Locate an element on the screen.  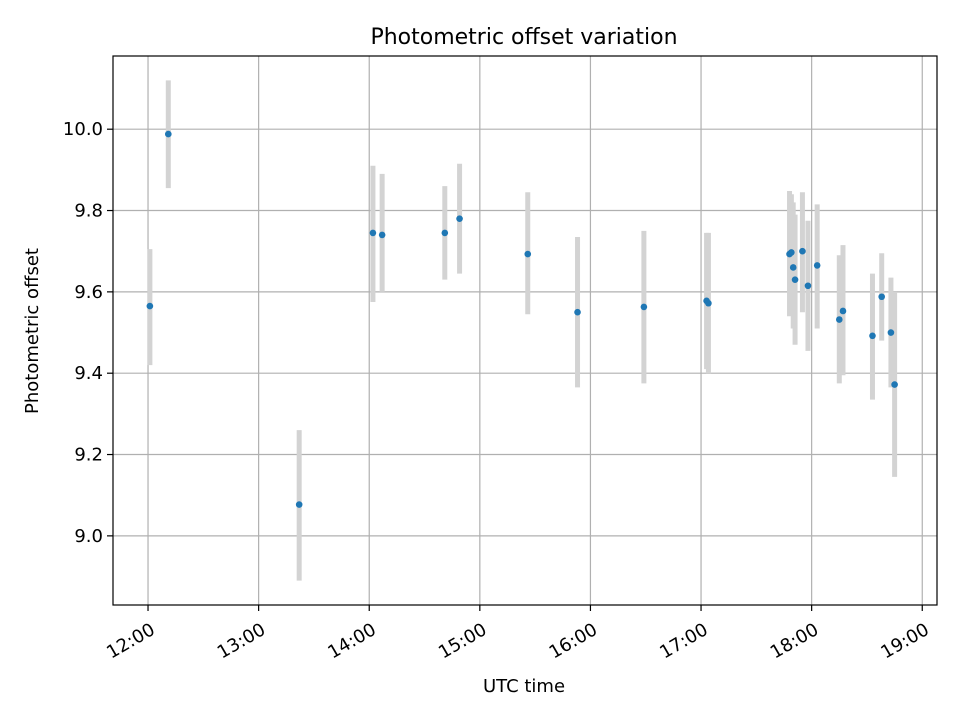
y-tick-label: 10.0 is located at coordinates (83, 129).